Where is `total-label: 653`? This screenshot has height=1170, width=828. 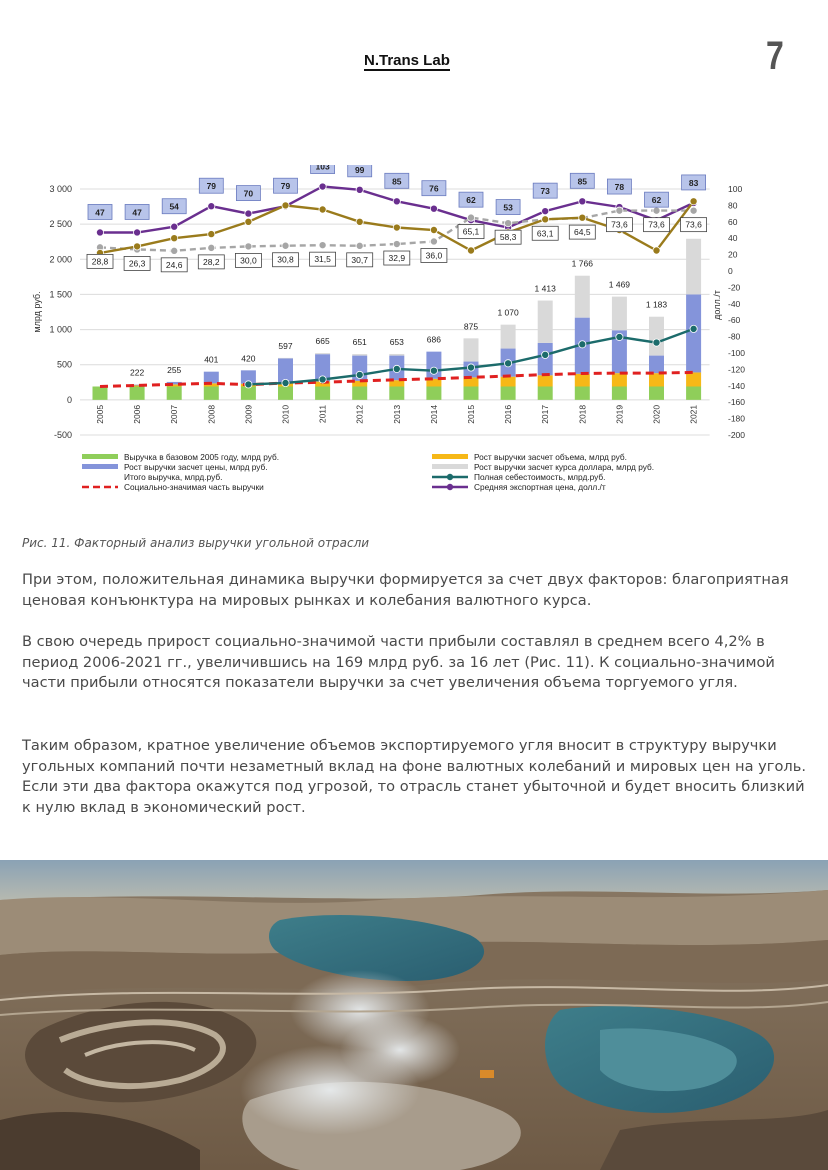
total-label: 653 is located at coordinates (397, 342).